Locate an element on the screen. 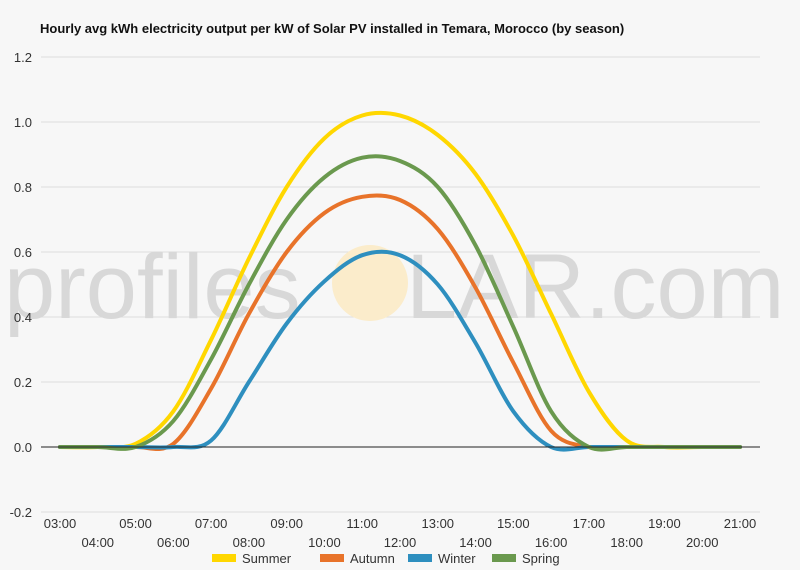  x-tick-label: 04:00 is located at coordinates (98, 542).